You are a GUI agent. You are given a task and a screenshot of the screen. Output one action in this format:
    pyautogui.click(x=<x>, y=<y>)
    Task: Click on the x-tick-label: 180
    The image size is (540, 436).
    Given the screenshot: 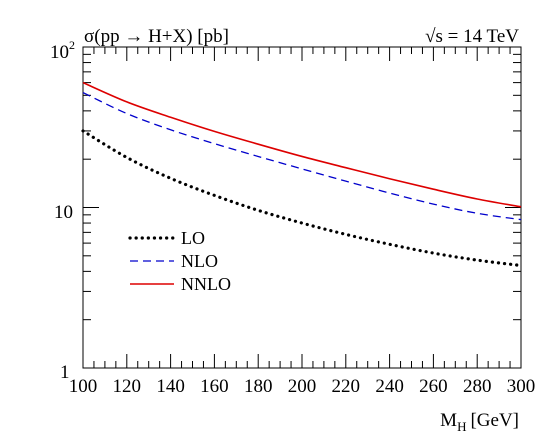 What is the action you would take?
    pyautogui.click(x=258, y=386)
    